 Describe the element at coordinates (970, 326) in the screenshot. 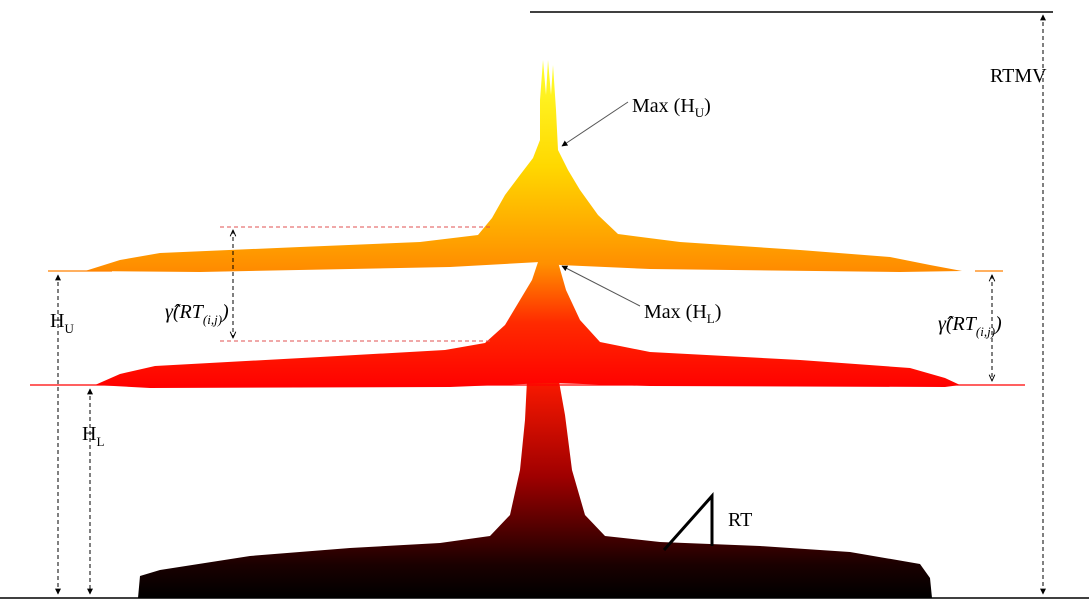

I see `gamma-right-label: γ̂(RT(i,j))` at that location.